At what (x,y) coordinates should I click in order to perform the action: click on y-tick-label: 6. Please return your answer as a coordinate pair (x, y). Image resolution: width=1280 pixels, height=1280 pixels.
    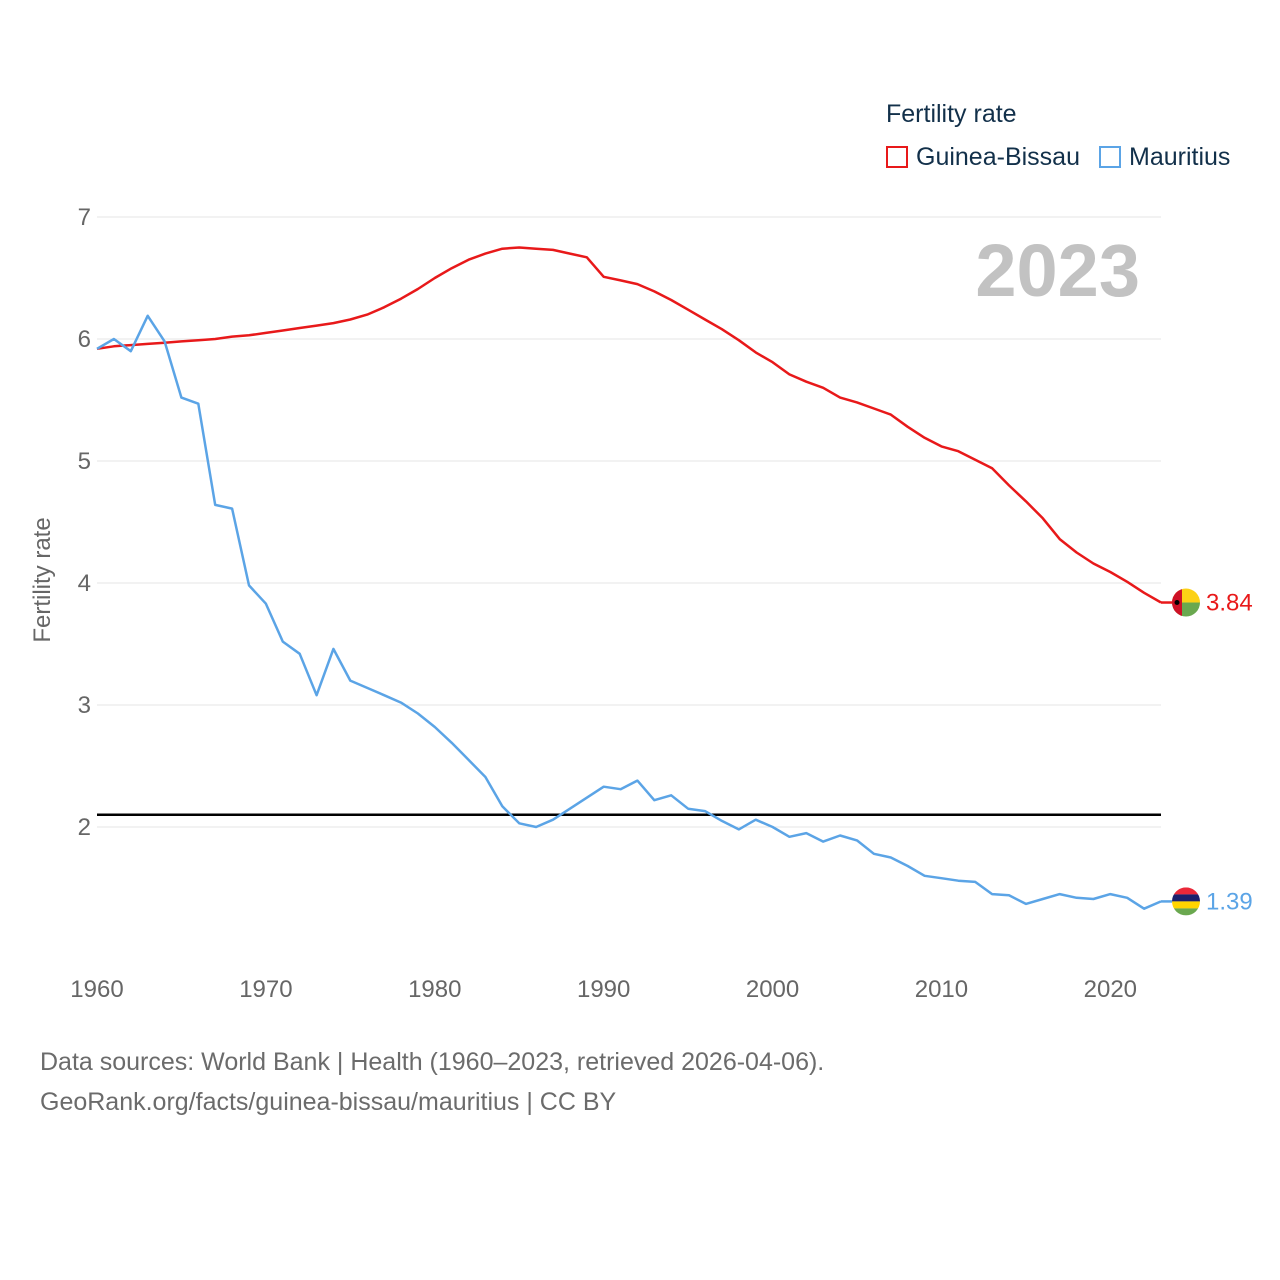
    Looking at the image, I should click on (84, 339).